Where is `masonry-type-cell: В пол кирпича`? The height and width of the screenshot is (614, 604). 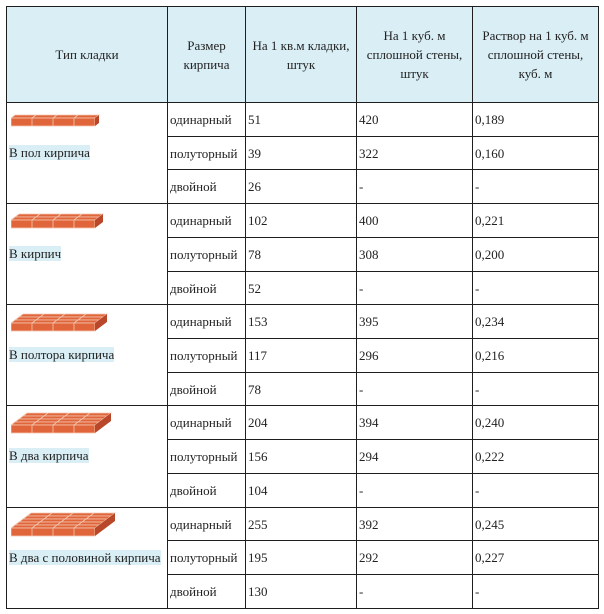 masonry-type-cell: В пол кирпича is located at coordinates (87, 153).